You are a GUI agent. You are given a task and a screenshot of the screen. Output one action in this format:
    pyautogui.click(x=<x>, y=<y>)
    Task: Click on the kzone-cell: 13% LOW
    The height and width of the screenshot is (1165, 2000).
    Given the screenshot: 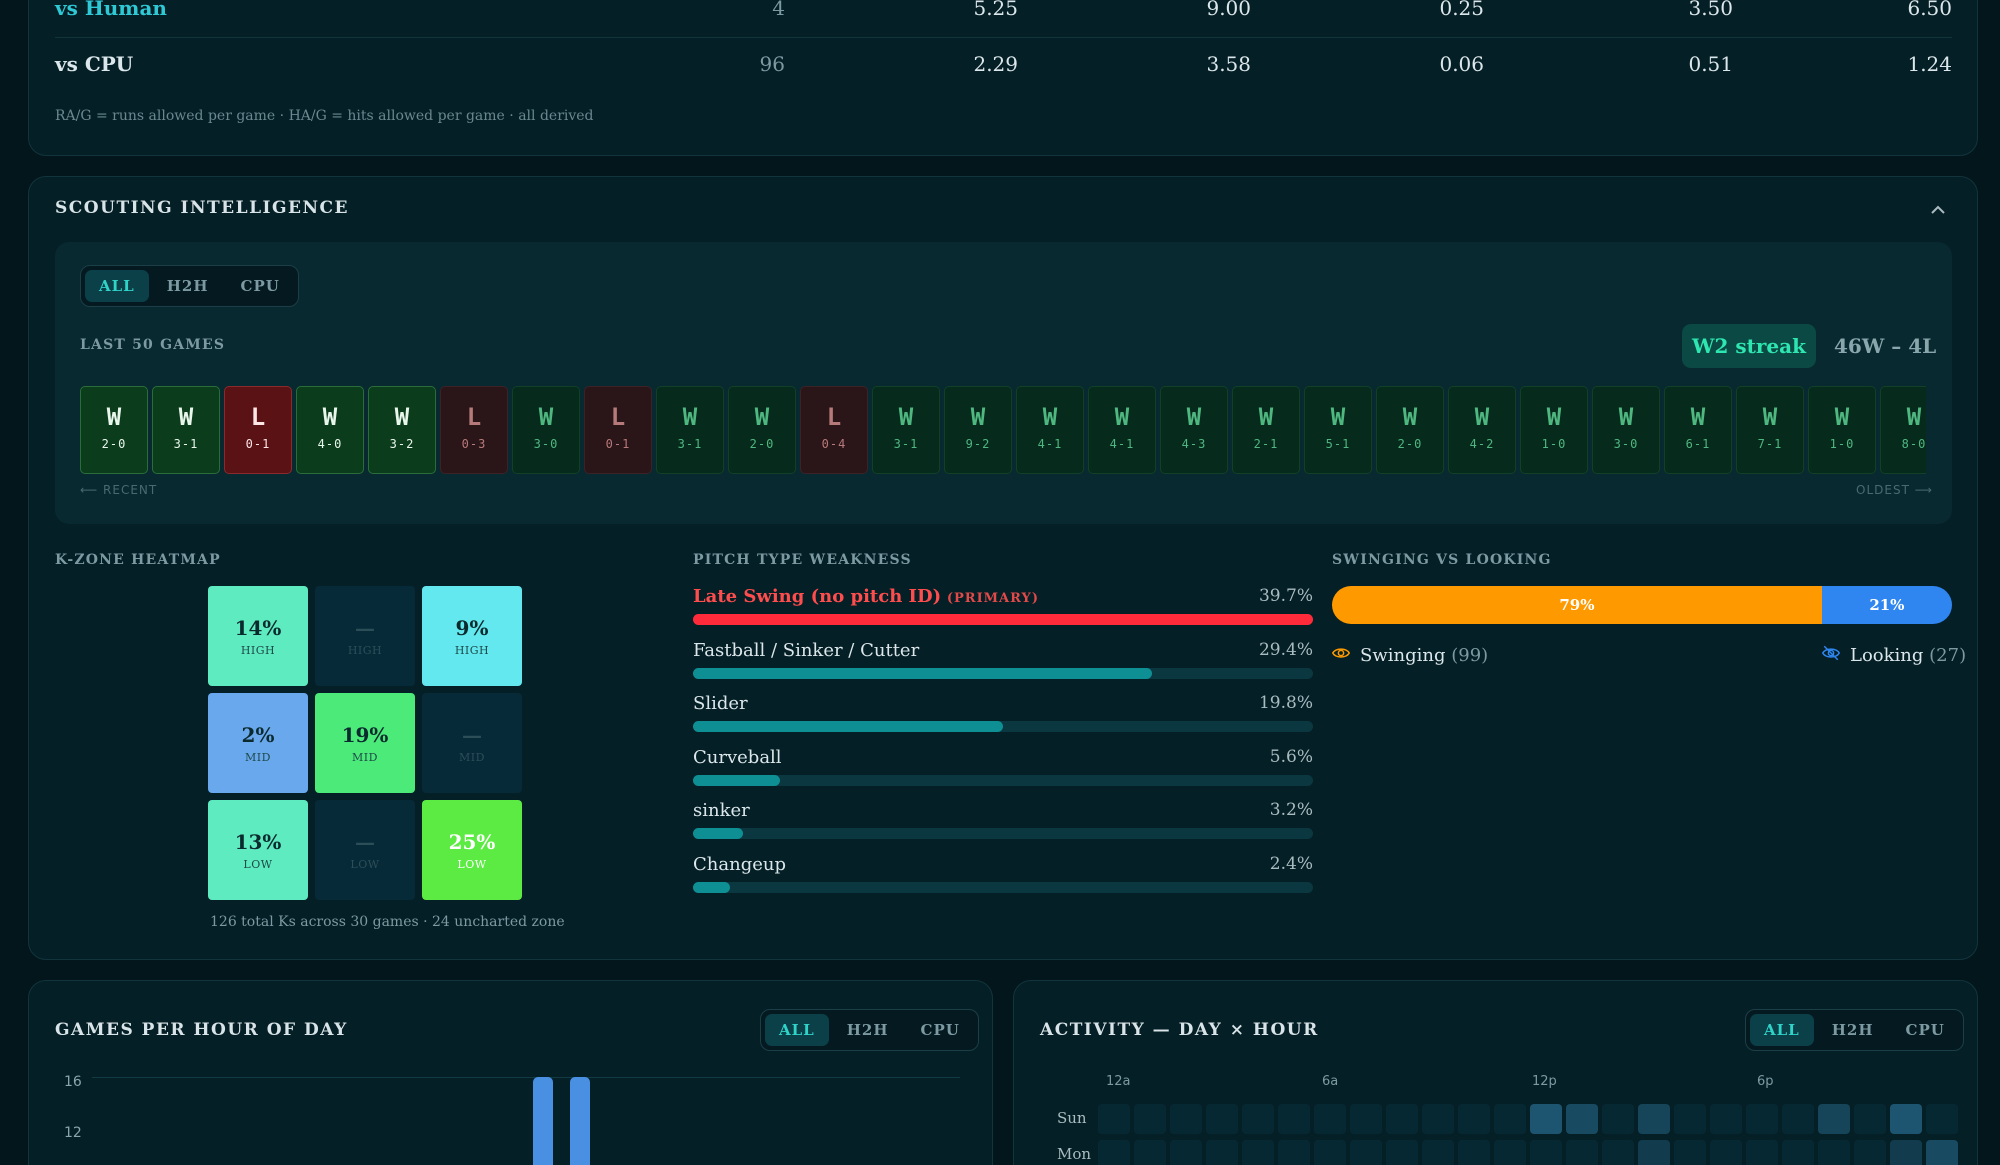 What is the action you would take?
    pyautogui.click(x=258, y=850)
    